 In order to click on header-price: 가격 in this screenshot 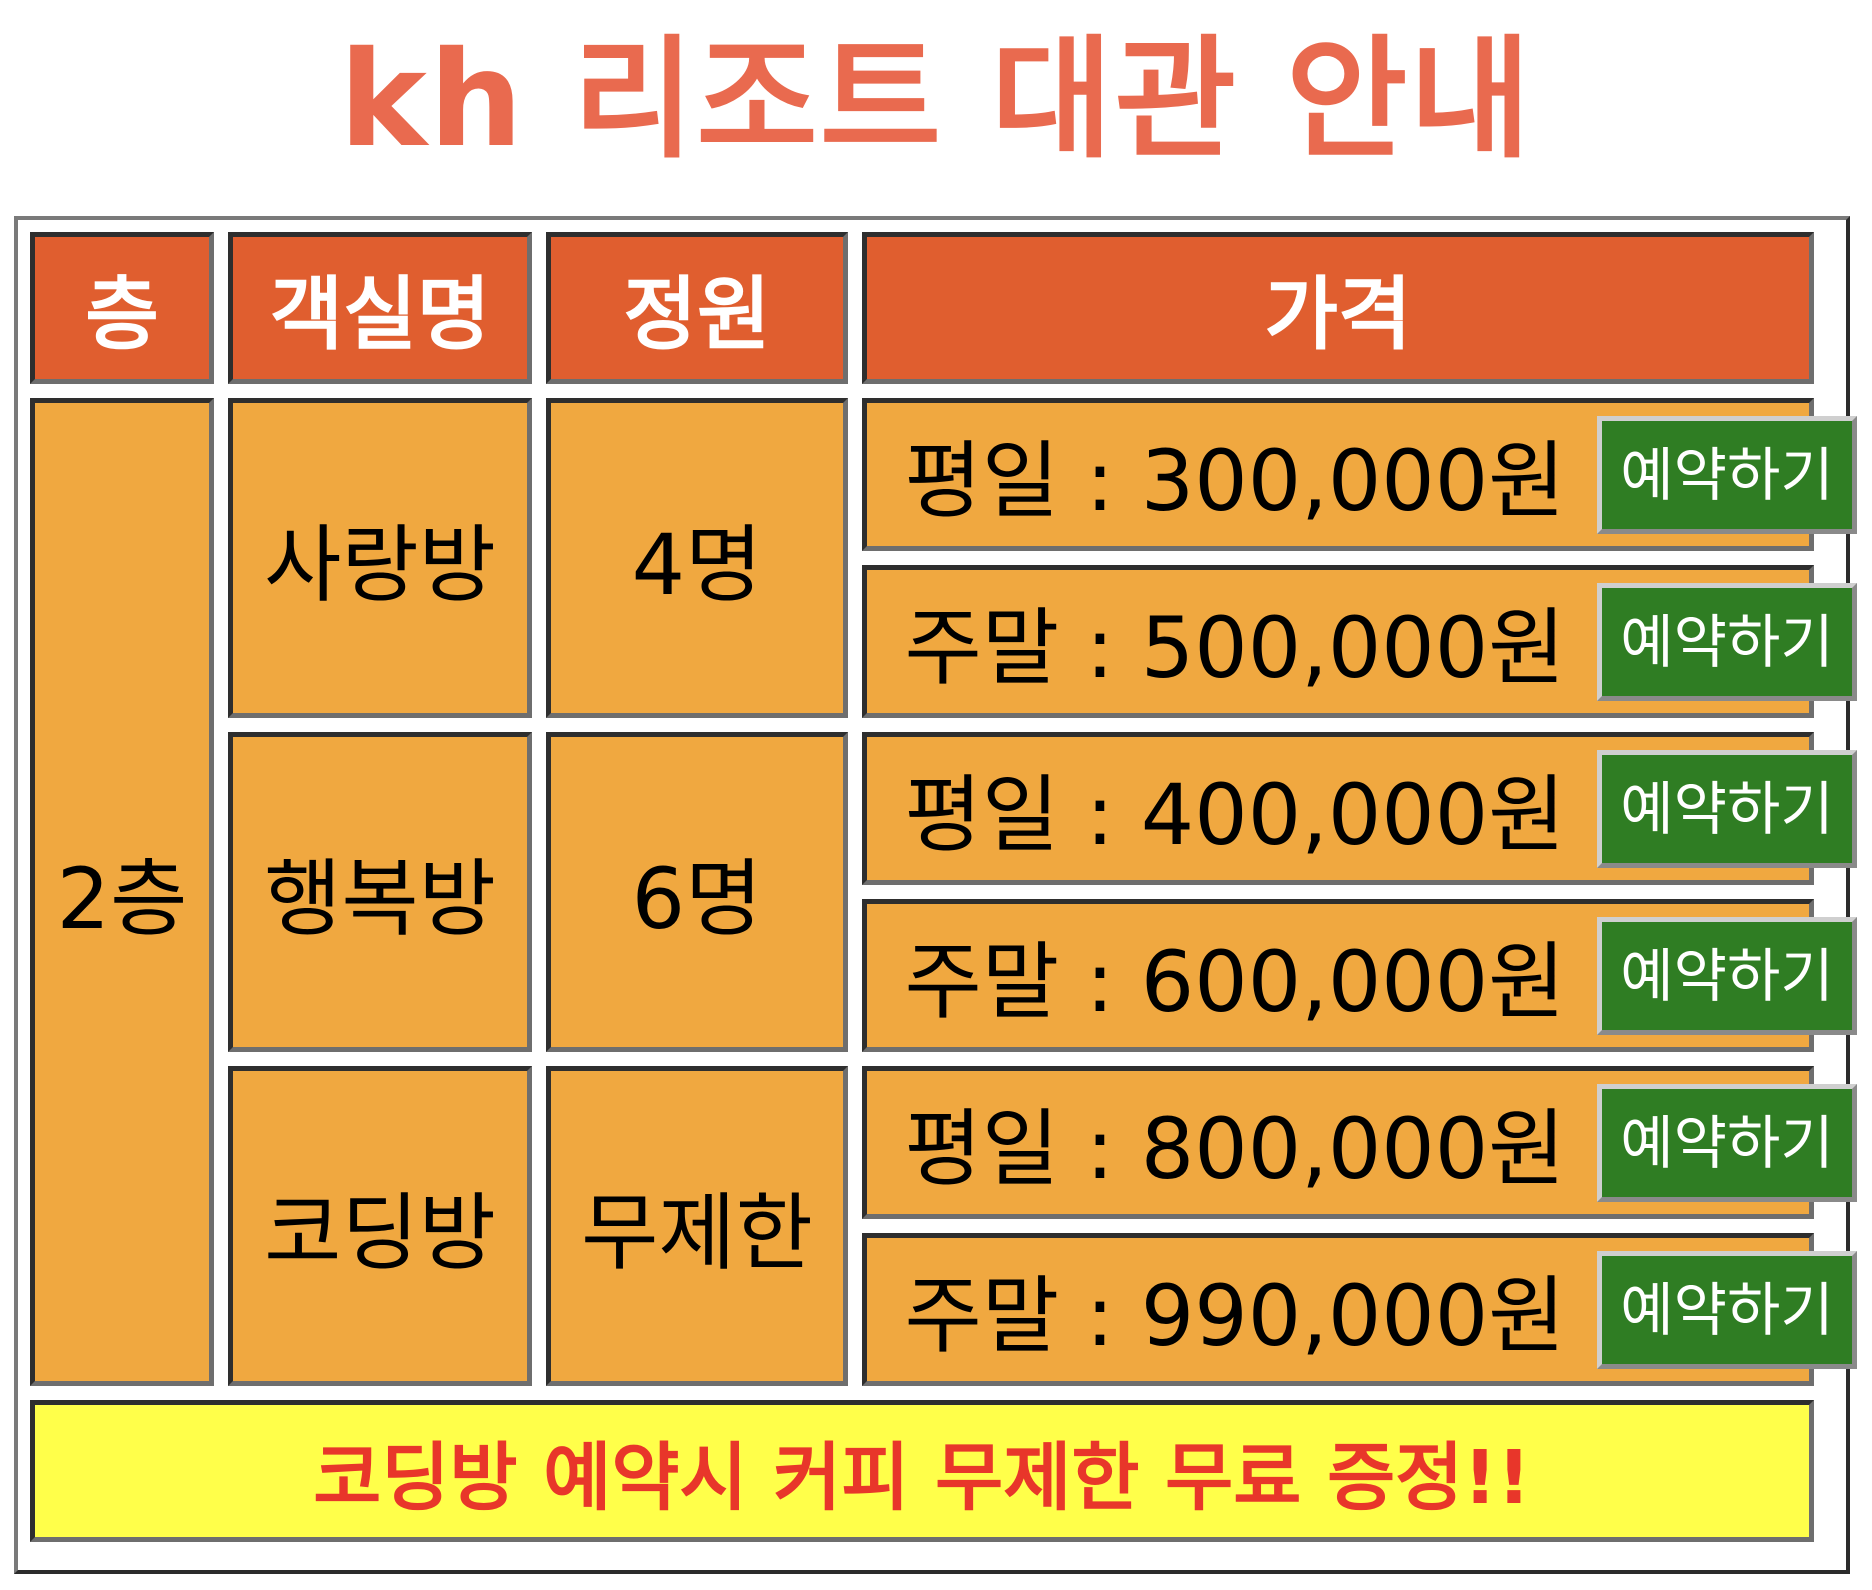, I will do `click(1338, 308)`.